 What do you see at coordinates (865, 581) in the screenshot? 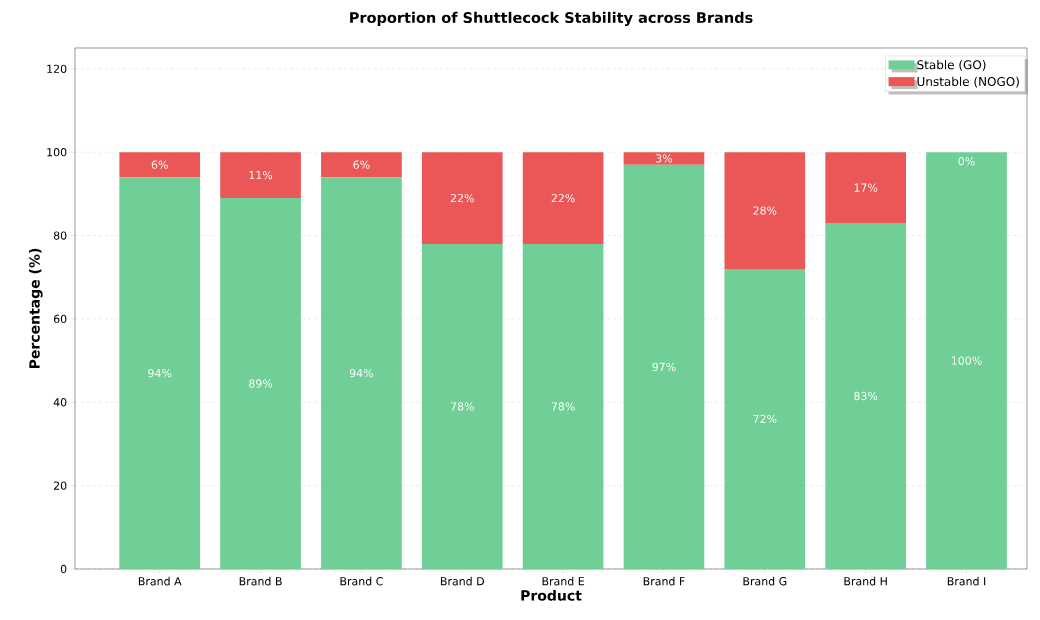
I see `x-tick-label: Brand H` at bounding box center [865, 581].